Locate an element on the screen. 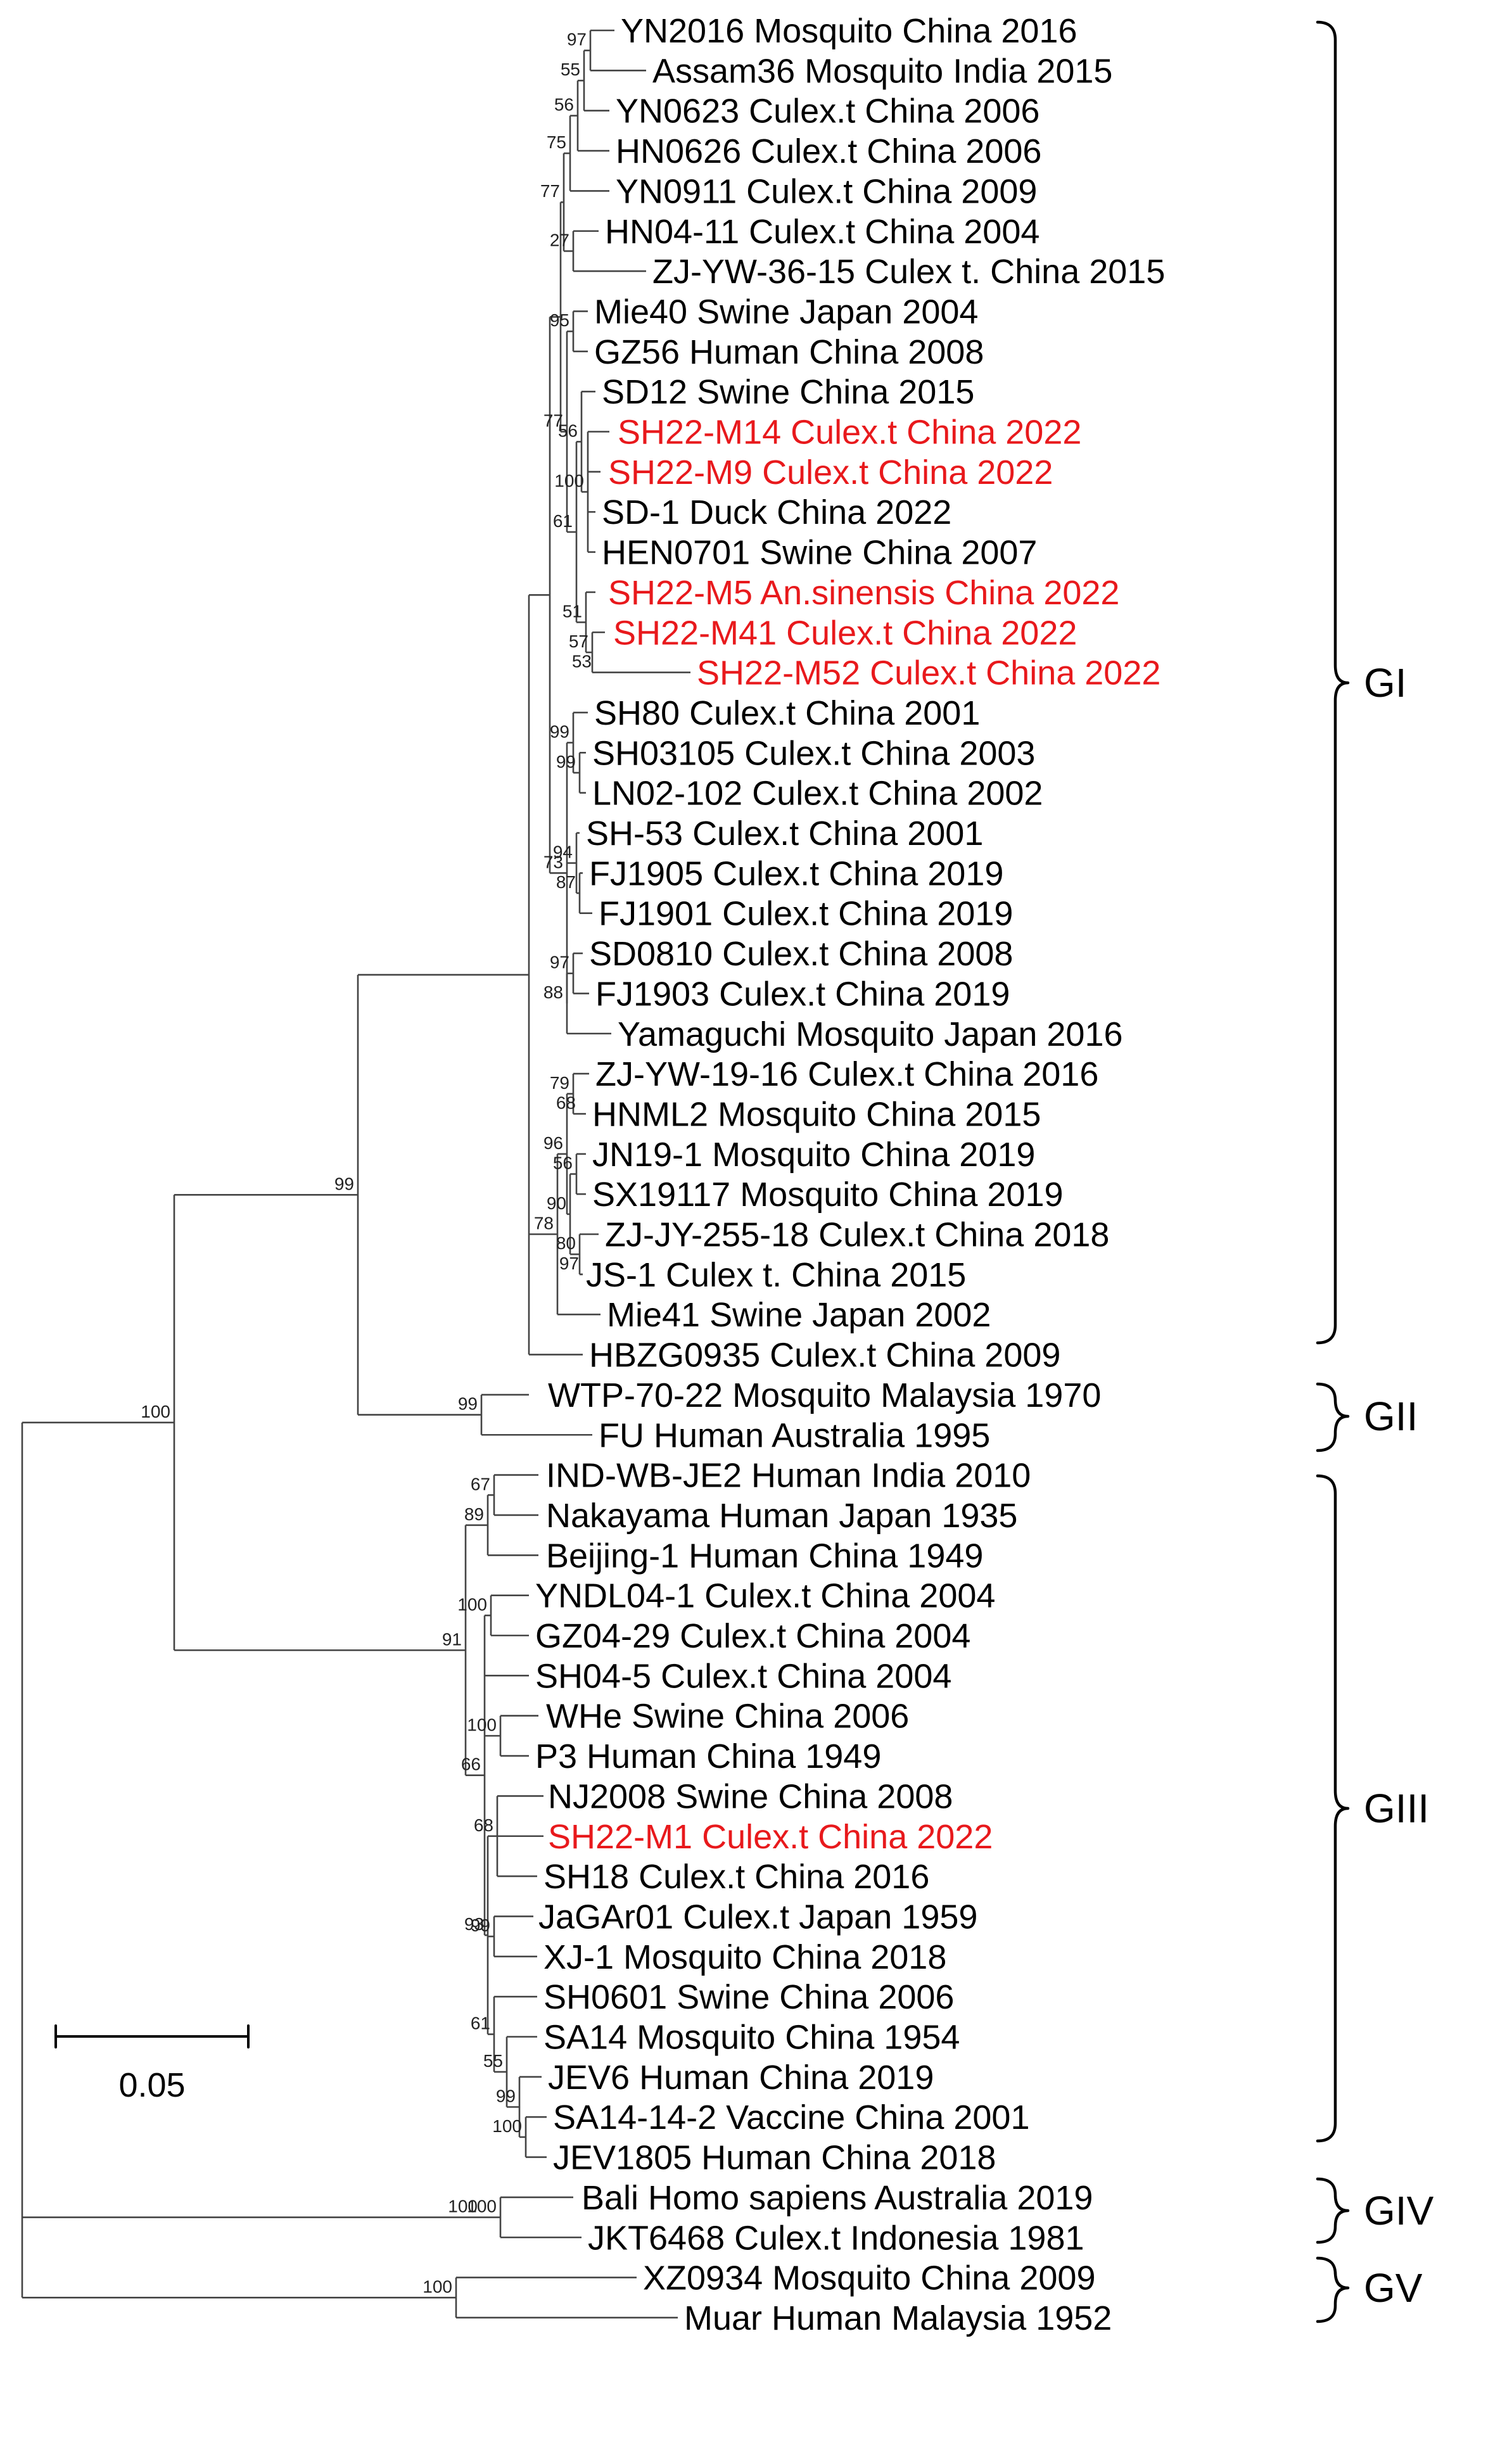 This screenshot has width=1500, height=2464. bootstrap-value: 91 is located at coordinates (452, 1639).